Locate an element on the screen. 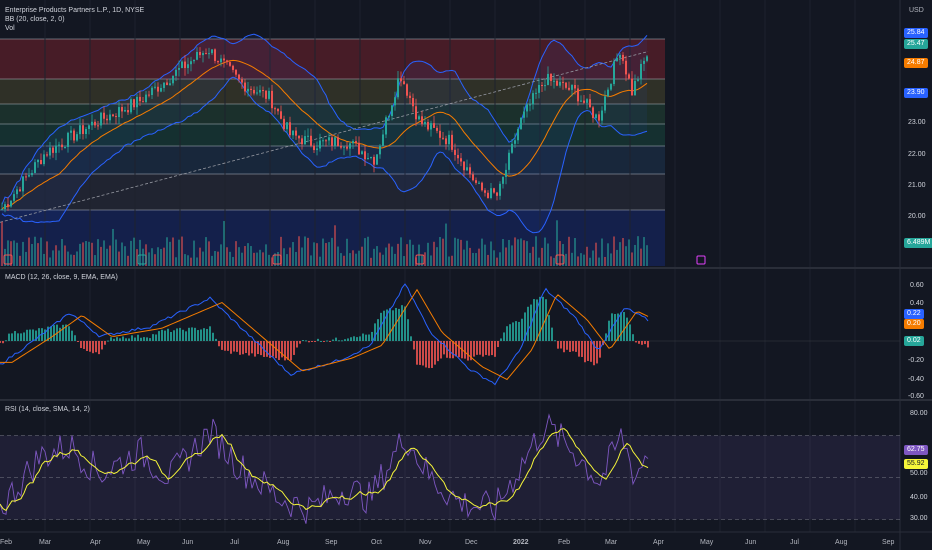 This screenshot has width=932, height=550. macd-indicator-label: MACD (12, 26, close, 9, EMA, EMA) is located at coordinates (61, 277).